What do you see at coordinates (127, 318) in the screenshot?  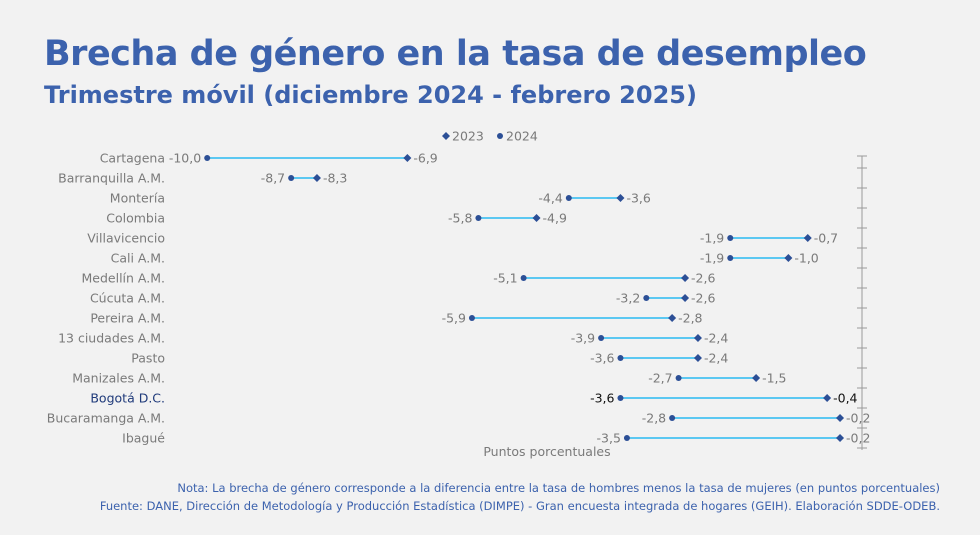 I see `category-label: Pereira A.M.` at bounding box center [127, 318].